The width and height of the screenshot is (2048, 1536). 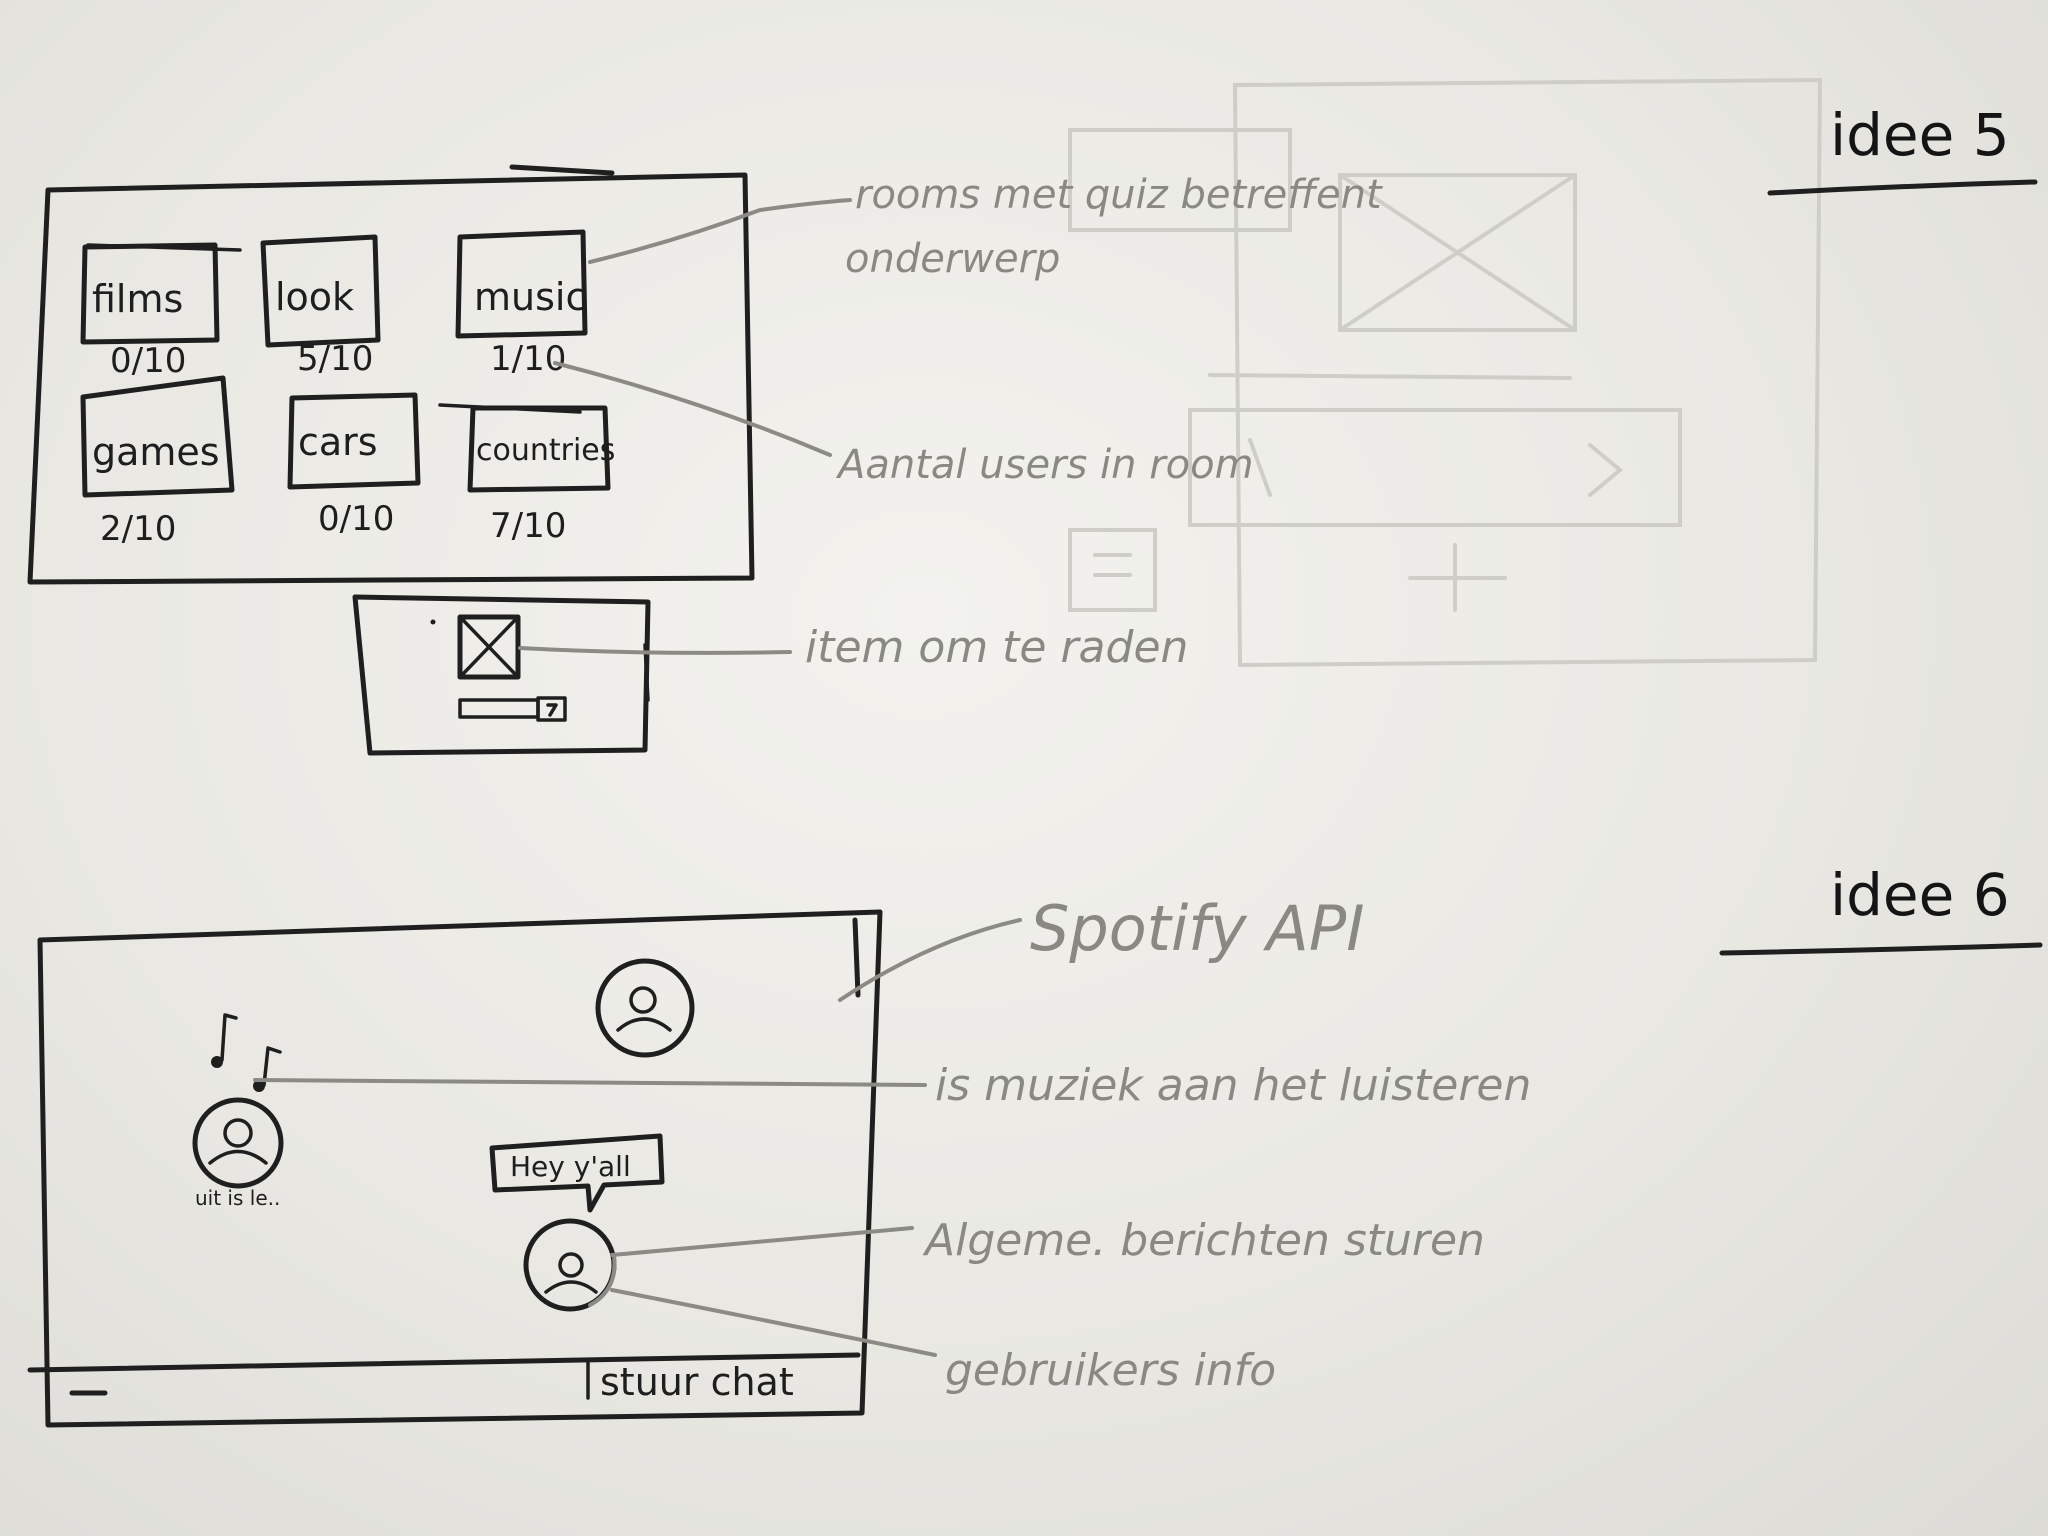 What do you see at coordinates (338, 442) in the screenshot?
I see `room-name: cars` at bounding box center [338, 442].